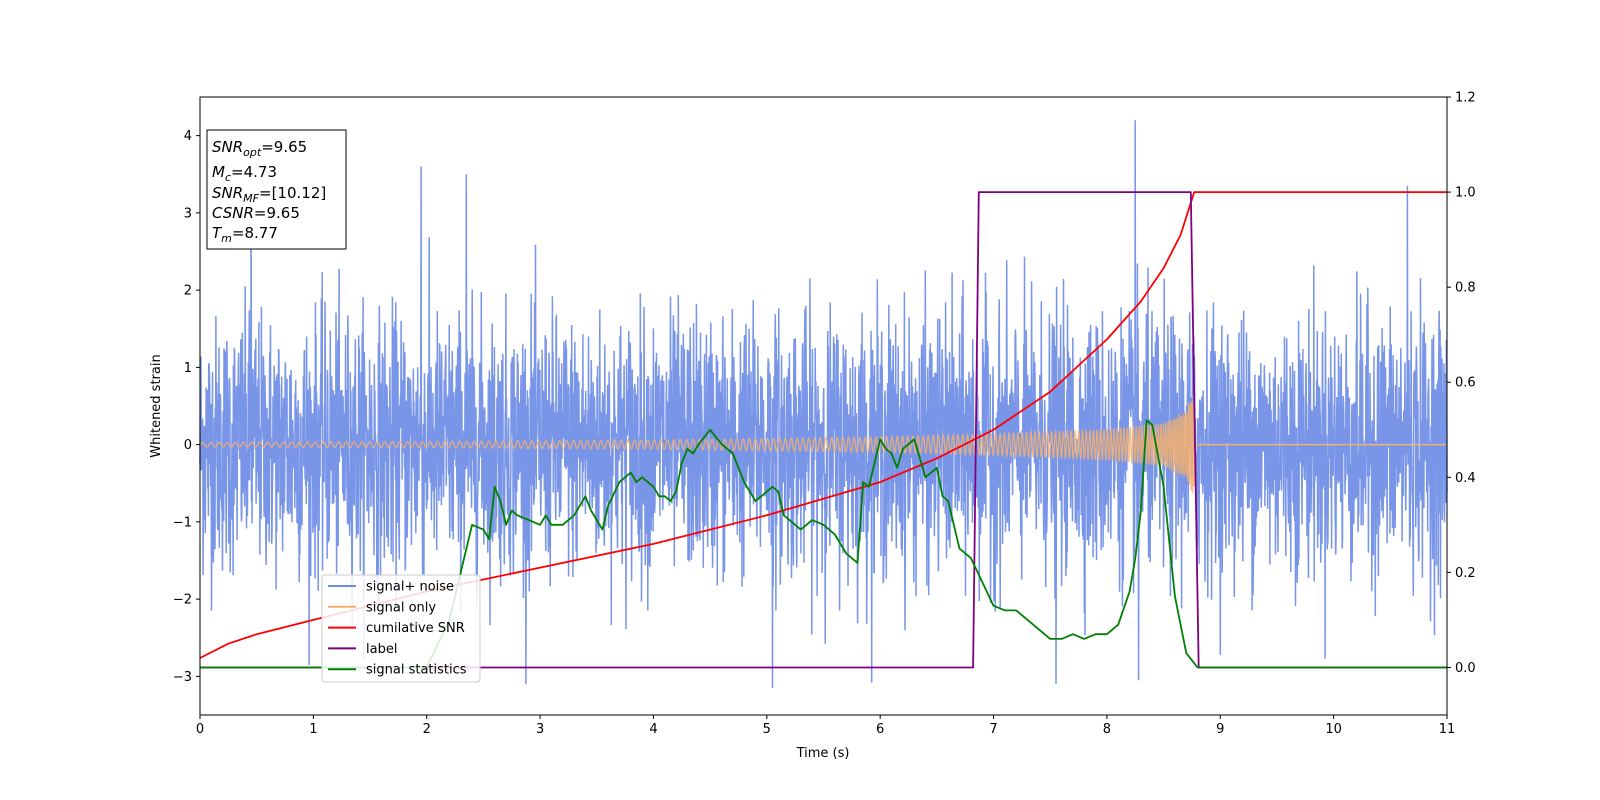 The image size is (1600, 800). What do you see at coordinates (401, 607) in the screenshot?
I see `legend-entry: signal only` at bounding box center [401, 607].